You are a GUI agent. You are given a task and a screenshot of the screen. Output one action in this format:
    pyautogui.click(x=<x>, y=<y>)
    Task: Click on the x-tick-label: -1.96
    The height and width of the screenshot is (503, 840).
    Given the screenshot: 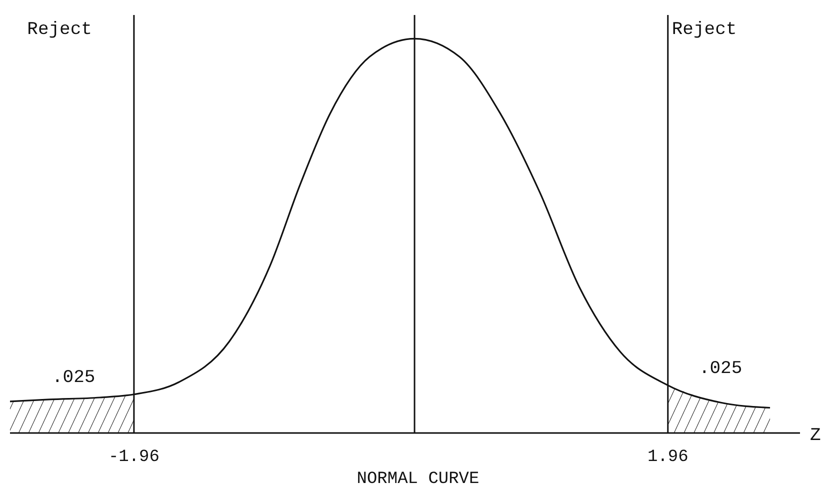 What is the action you would take?
    pyautogui.click(x=134, y=458)
    